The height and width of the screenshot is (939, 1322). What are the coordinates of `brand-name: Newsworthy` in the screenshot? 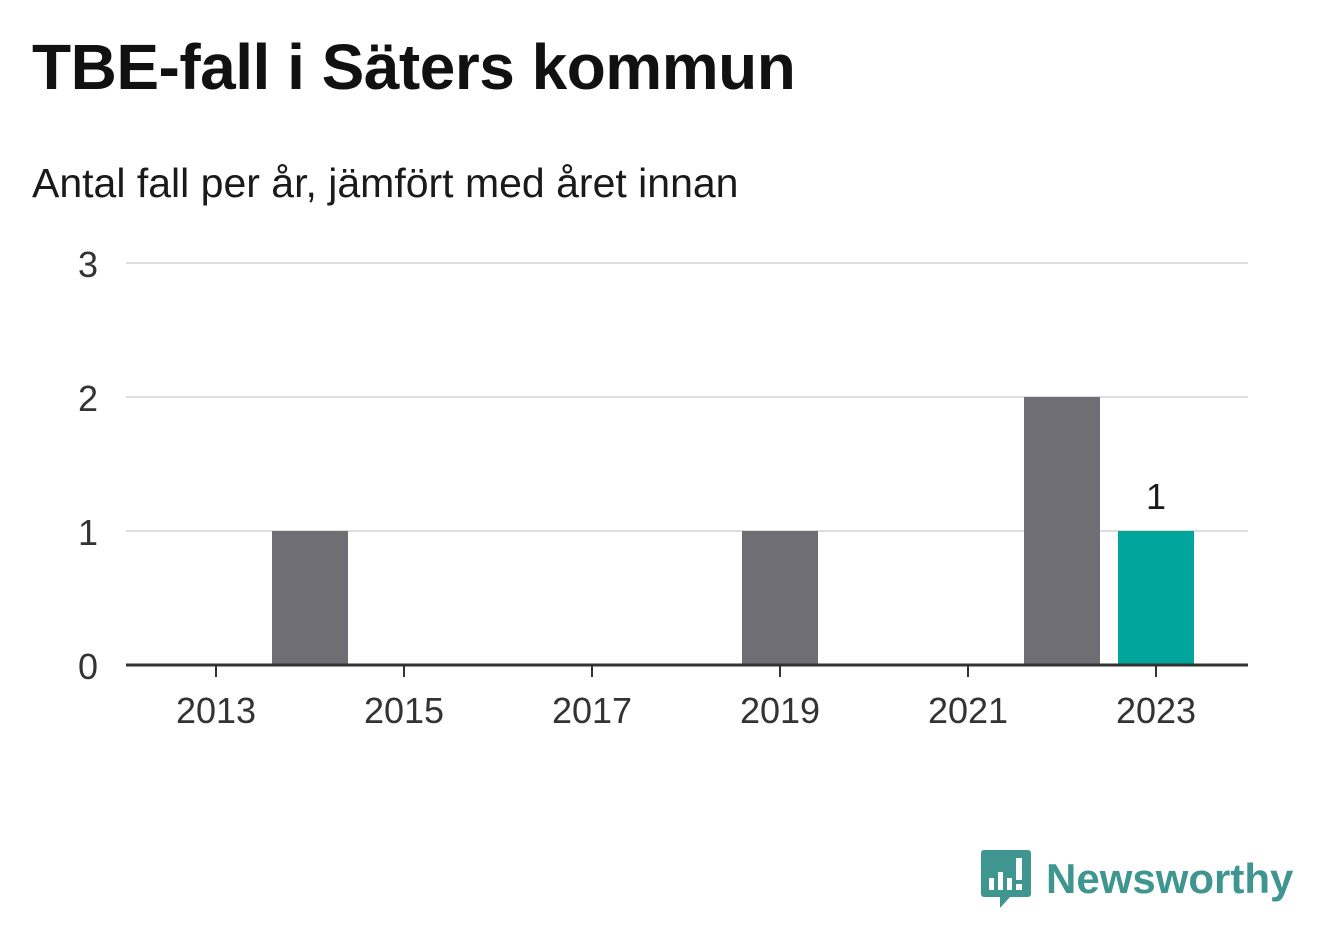 It's located at (1170, 878).